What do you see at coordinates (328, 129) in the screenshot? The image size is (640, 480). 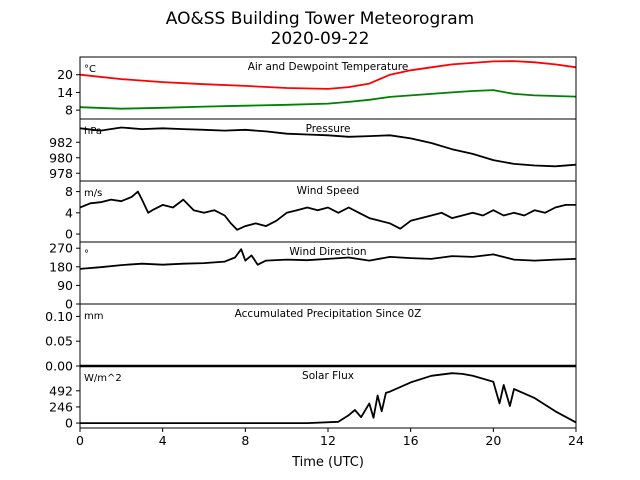 I see `pressure-title: Pressure` at bounding box center [328, 129].